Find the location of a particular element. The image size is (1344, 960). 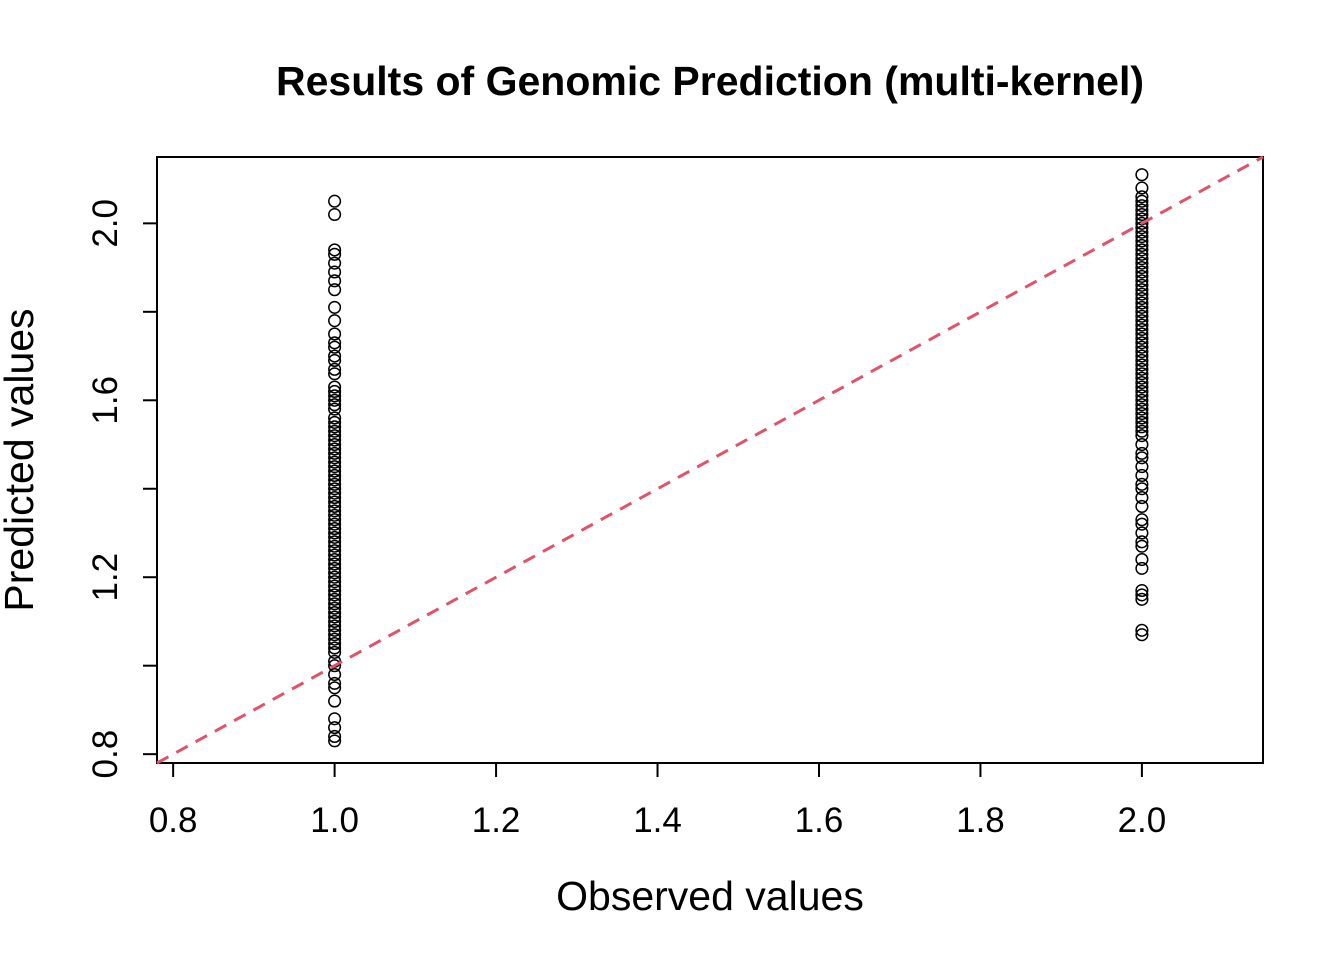

x-tick-label: 1.8 is located at coordinates (980, 820).